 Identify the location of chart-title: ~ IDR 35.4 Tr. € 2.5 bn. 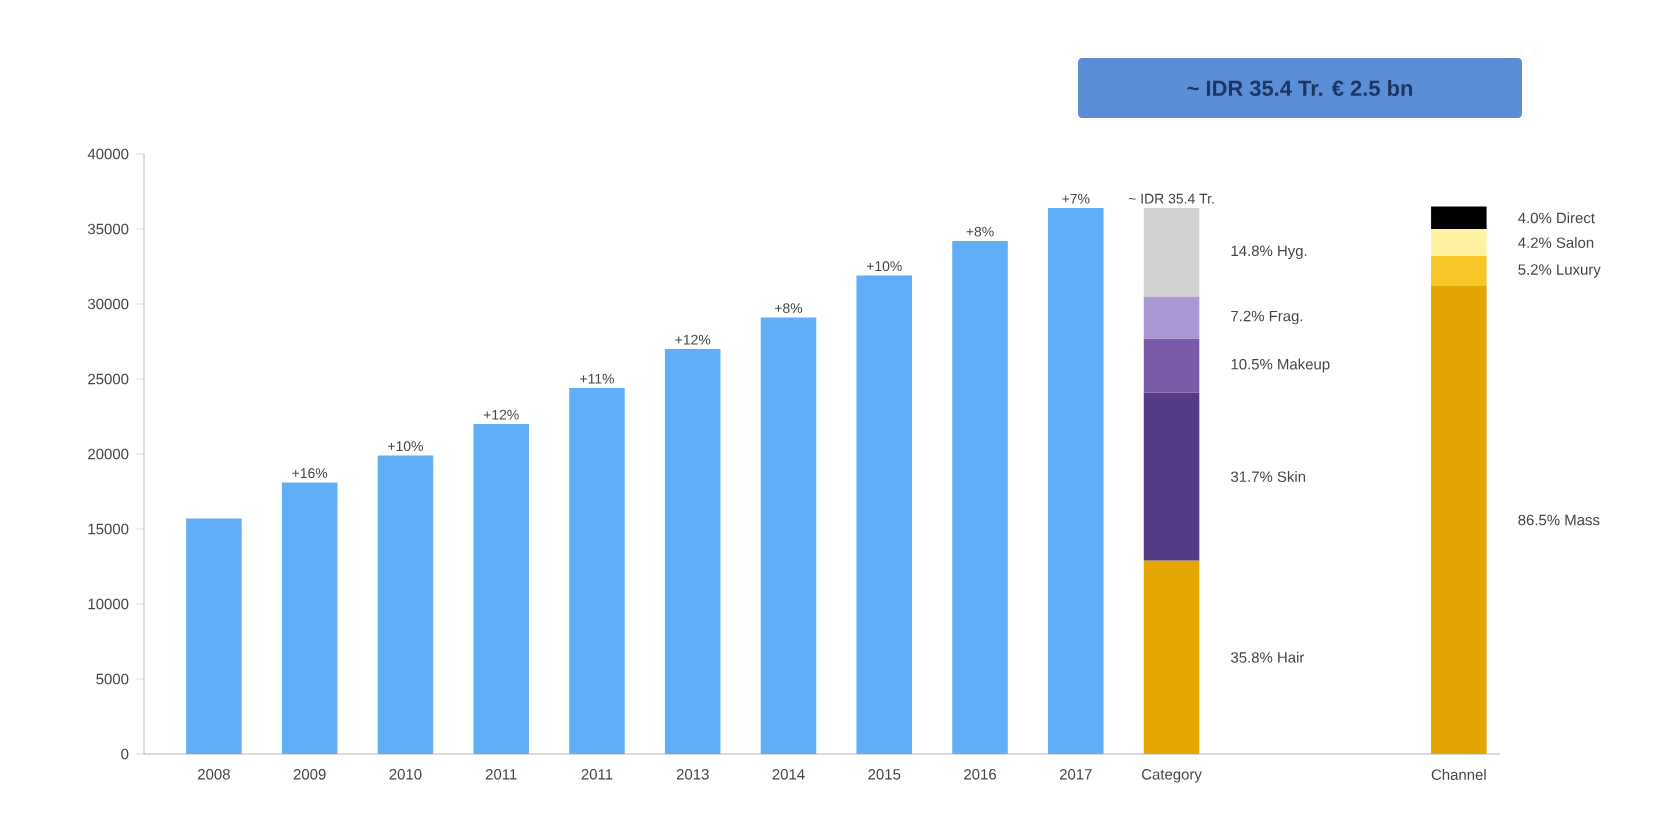
(1300, 88).